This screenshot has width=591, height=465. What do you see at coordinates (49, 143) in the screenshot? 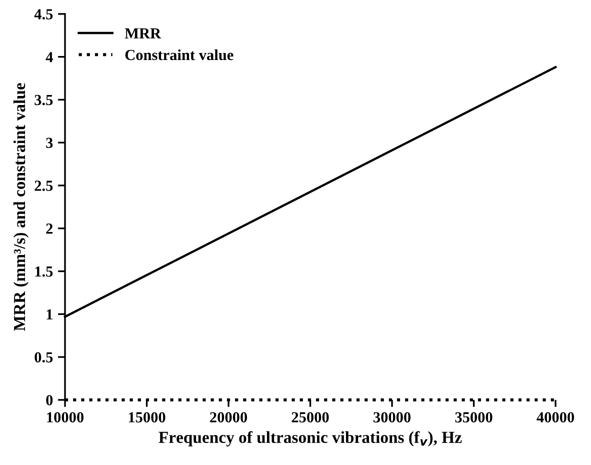
I see `y-tick-label: 3` at bounding box center [49, 143].